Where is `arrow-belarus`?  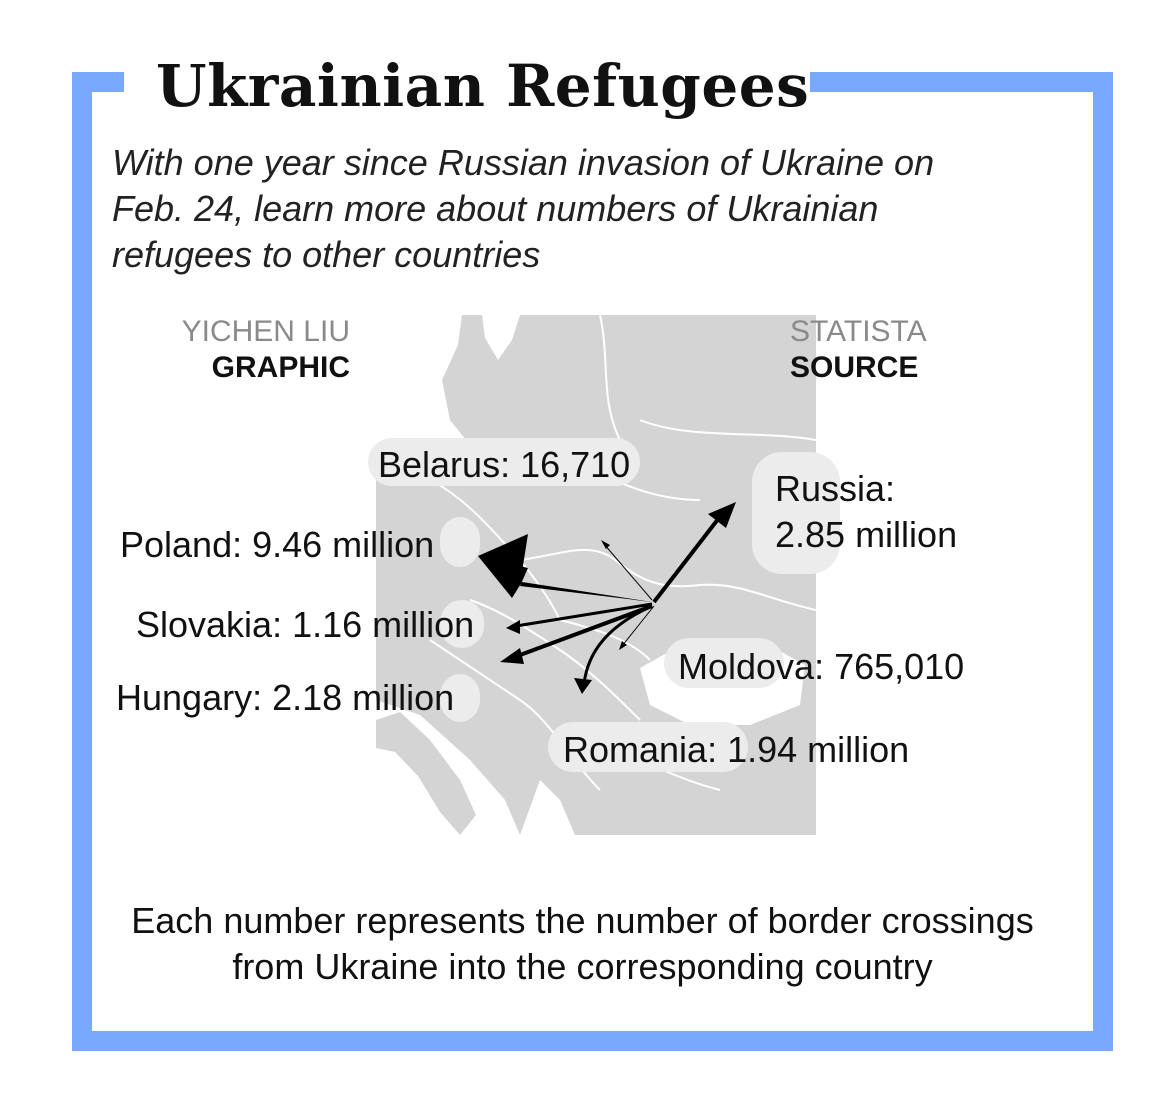 arrow-belarus is located at coordinates (628, 572).